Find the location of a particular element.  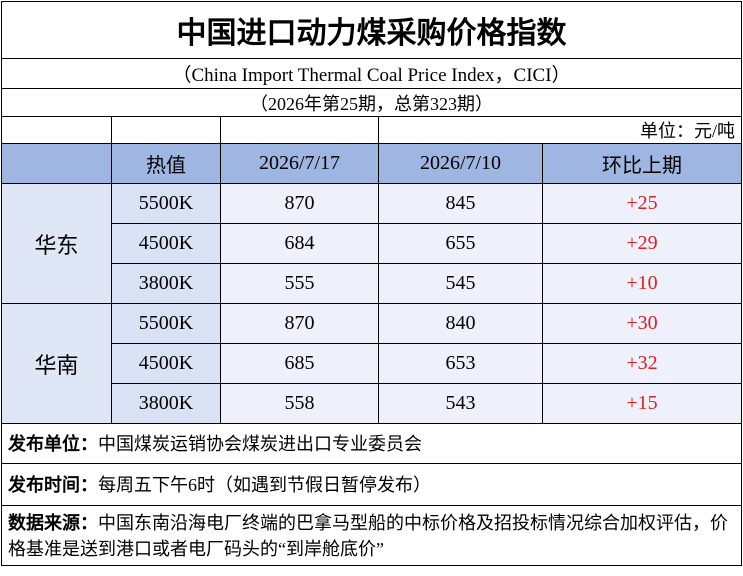

price: 845 is located at coordinates (460, 203).